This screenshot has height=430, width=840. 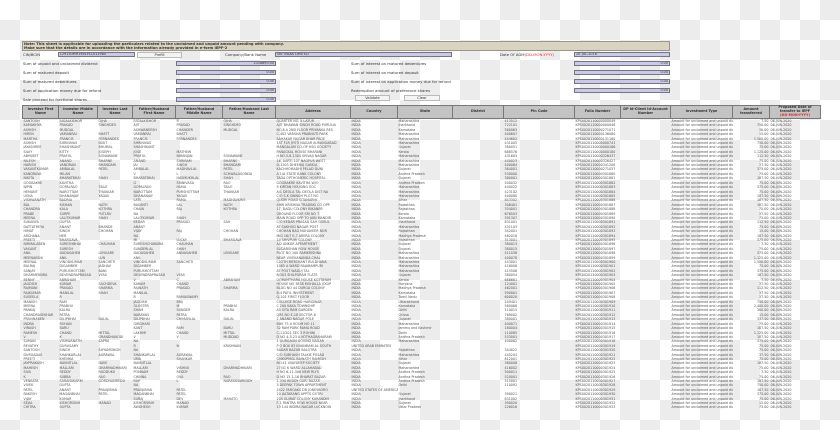 I want to click on table-cell: PURUSHOTTAM, so click(x=146, y=270).